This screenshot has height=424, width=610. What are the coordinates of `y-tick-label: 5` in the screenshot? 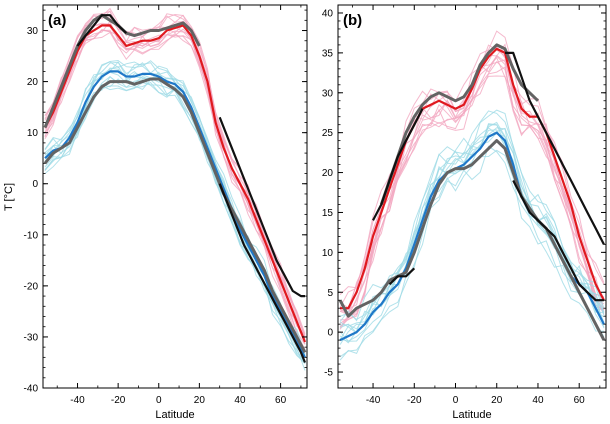 It's located at (330, 293).